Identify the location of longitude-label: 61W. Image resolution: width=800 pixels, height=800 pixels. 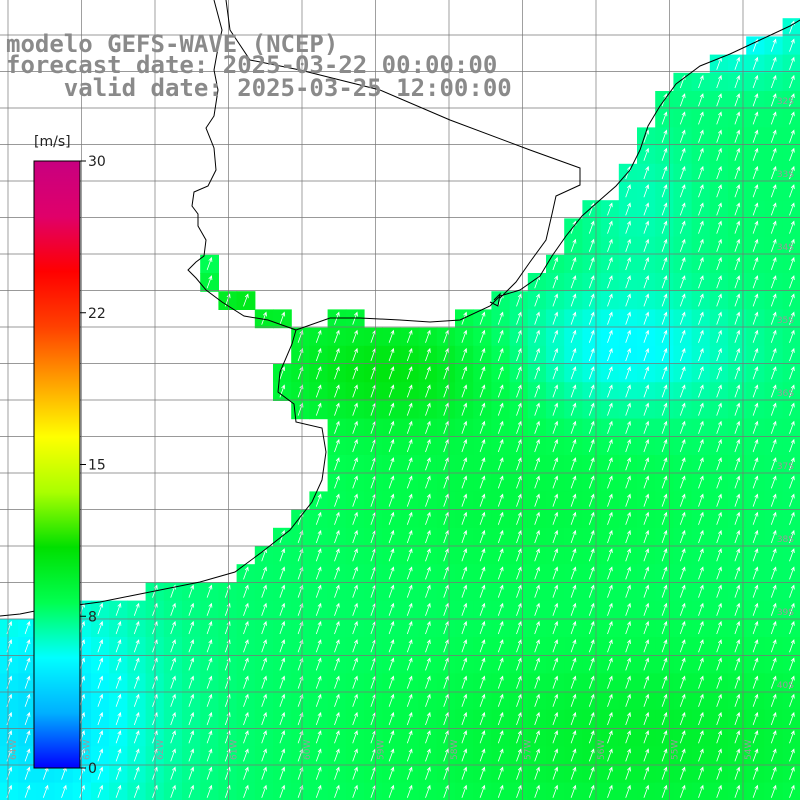
(235, 750).